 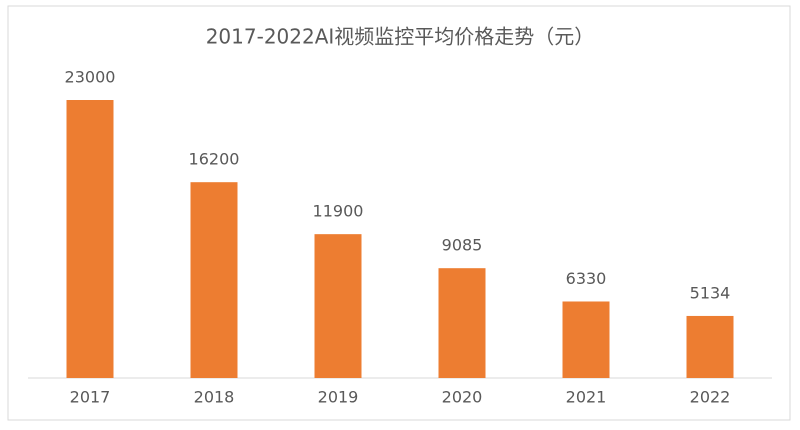 What do you see at coordinates (90, 77) in the screenshot?
I see `value-label: 23000` at bounding box center [90, 77].